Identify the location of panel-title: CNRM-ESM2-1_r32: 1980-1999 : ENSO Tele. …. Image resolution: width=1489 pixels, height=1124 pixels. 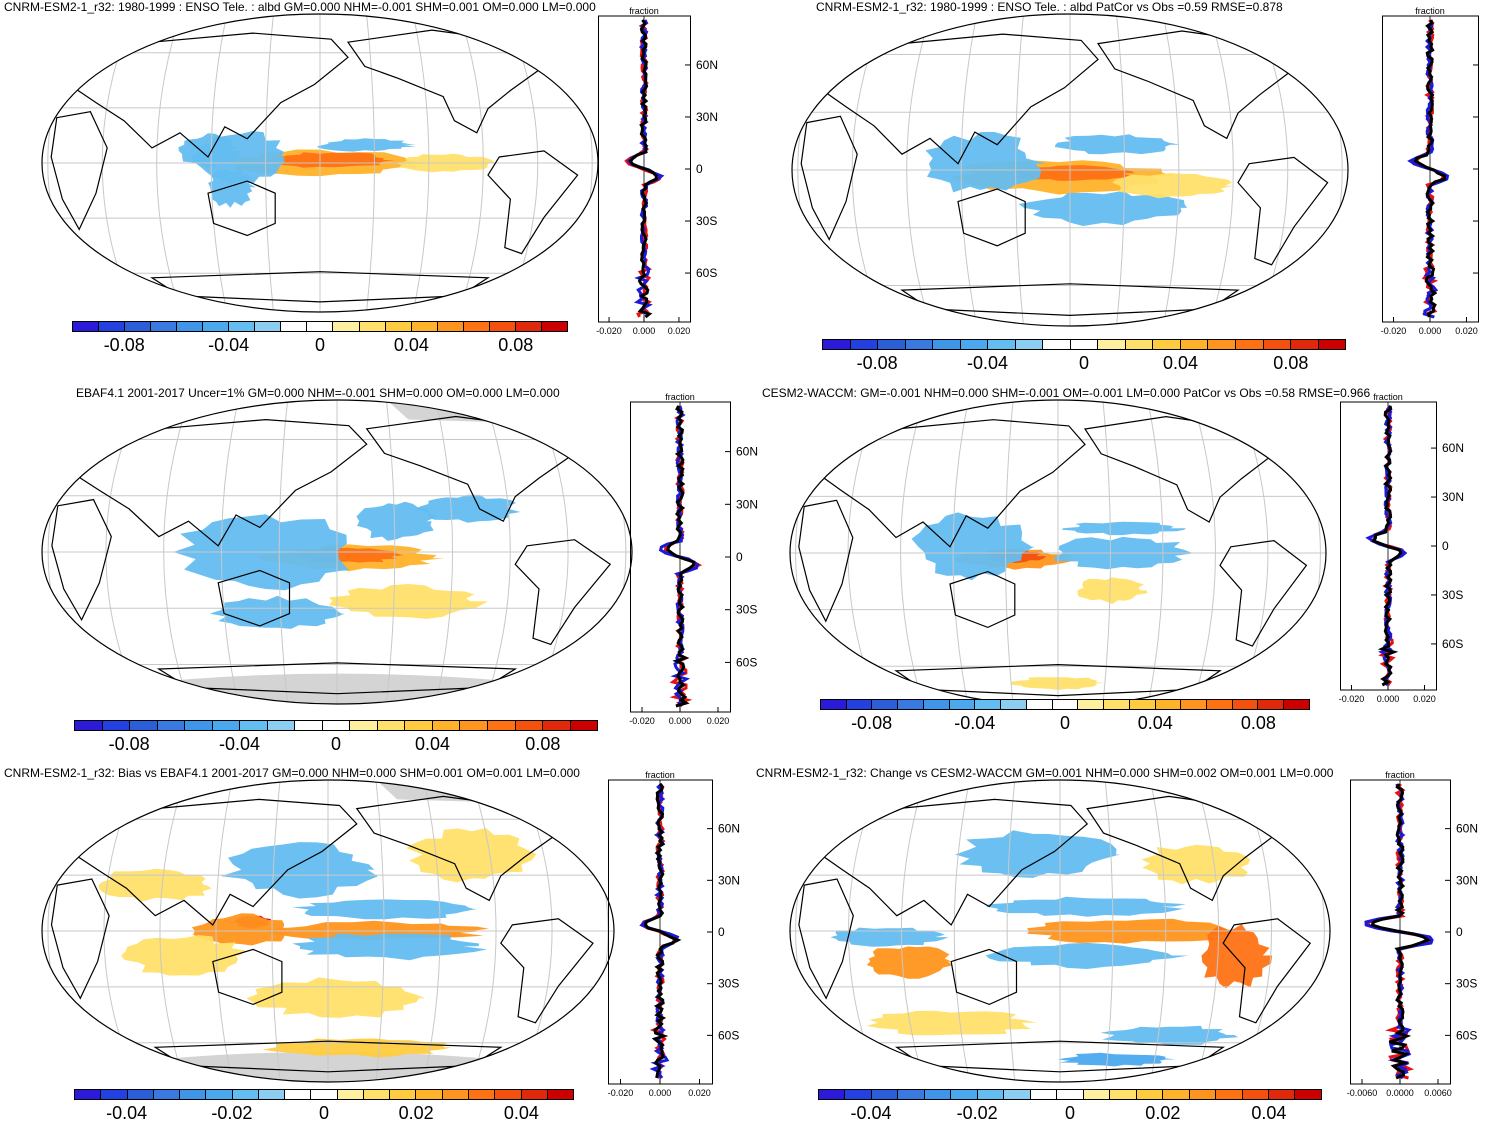
(300, 7).